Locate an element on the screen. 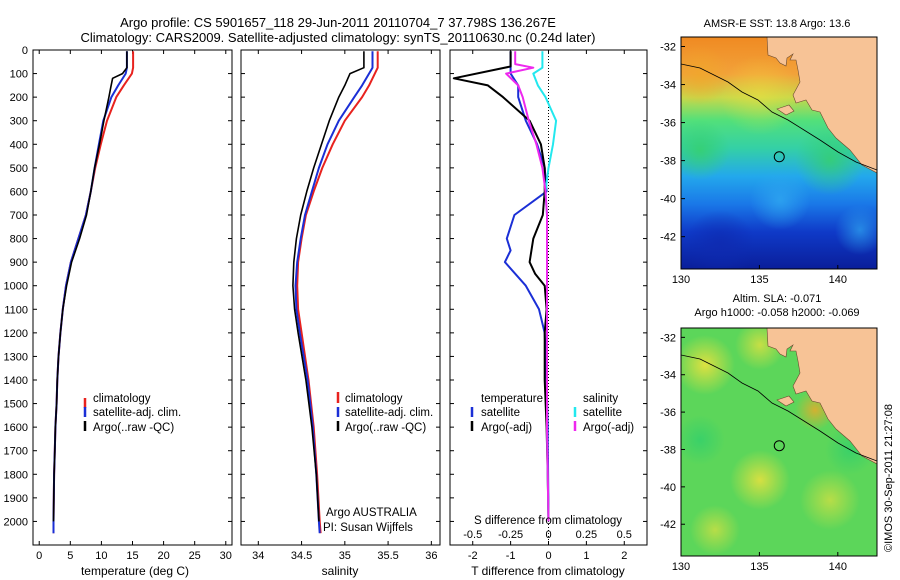 The width and height of the screenshot is (900, 580). depth-tick-label: 500 is located at coordinates (19, 169).